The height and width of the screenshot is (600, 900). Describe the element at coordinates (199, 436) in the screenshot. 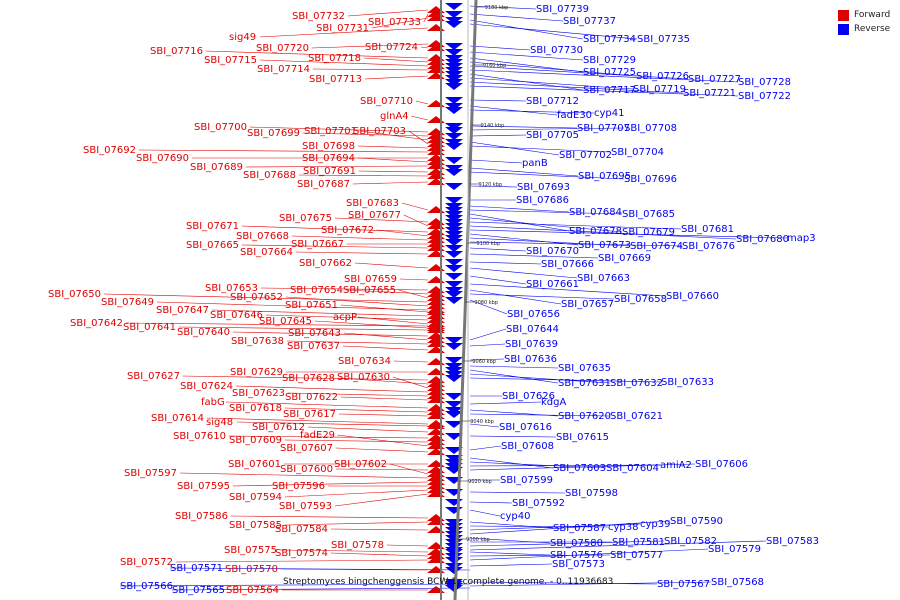

I see `forward-gene-label: SBI_07610` at that location.